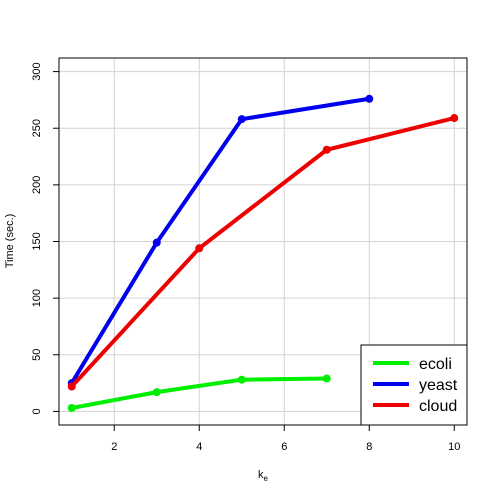 This screenshot has height=498, width=498. Describe the element at coordinates (37, 355) in the screenshot. I see `y-tick-label: 50` at that location.